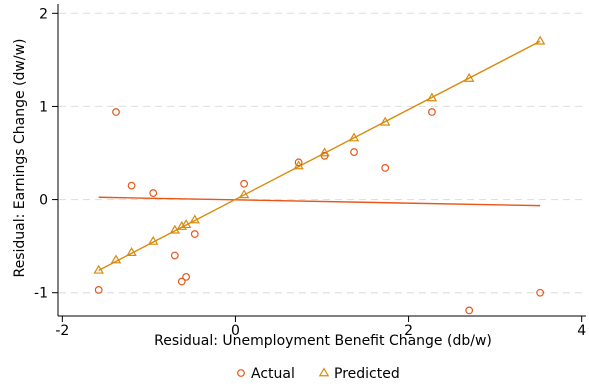 The height and width of the screenshot is (386, 589). I want to click on y-tick-label: 1, so click(43, 107).